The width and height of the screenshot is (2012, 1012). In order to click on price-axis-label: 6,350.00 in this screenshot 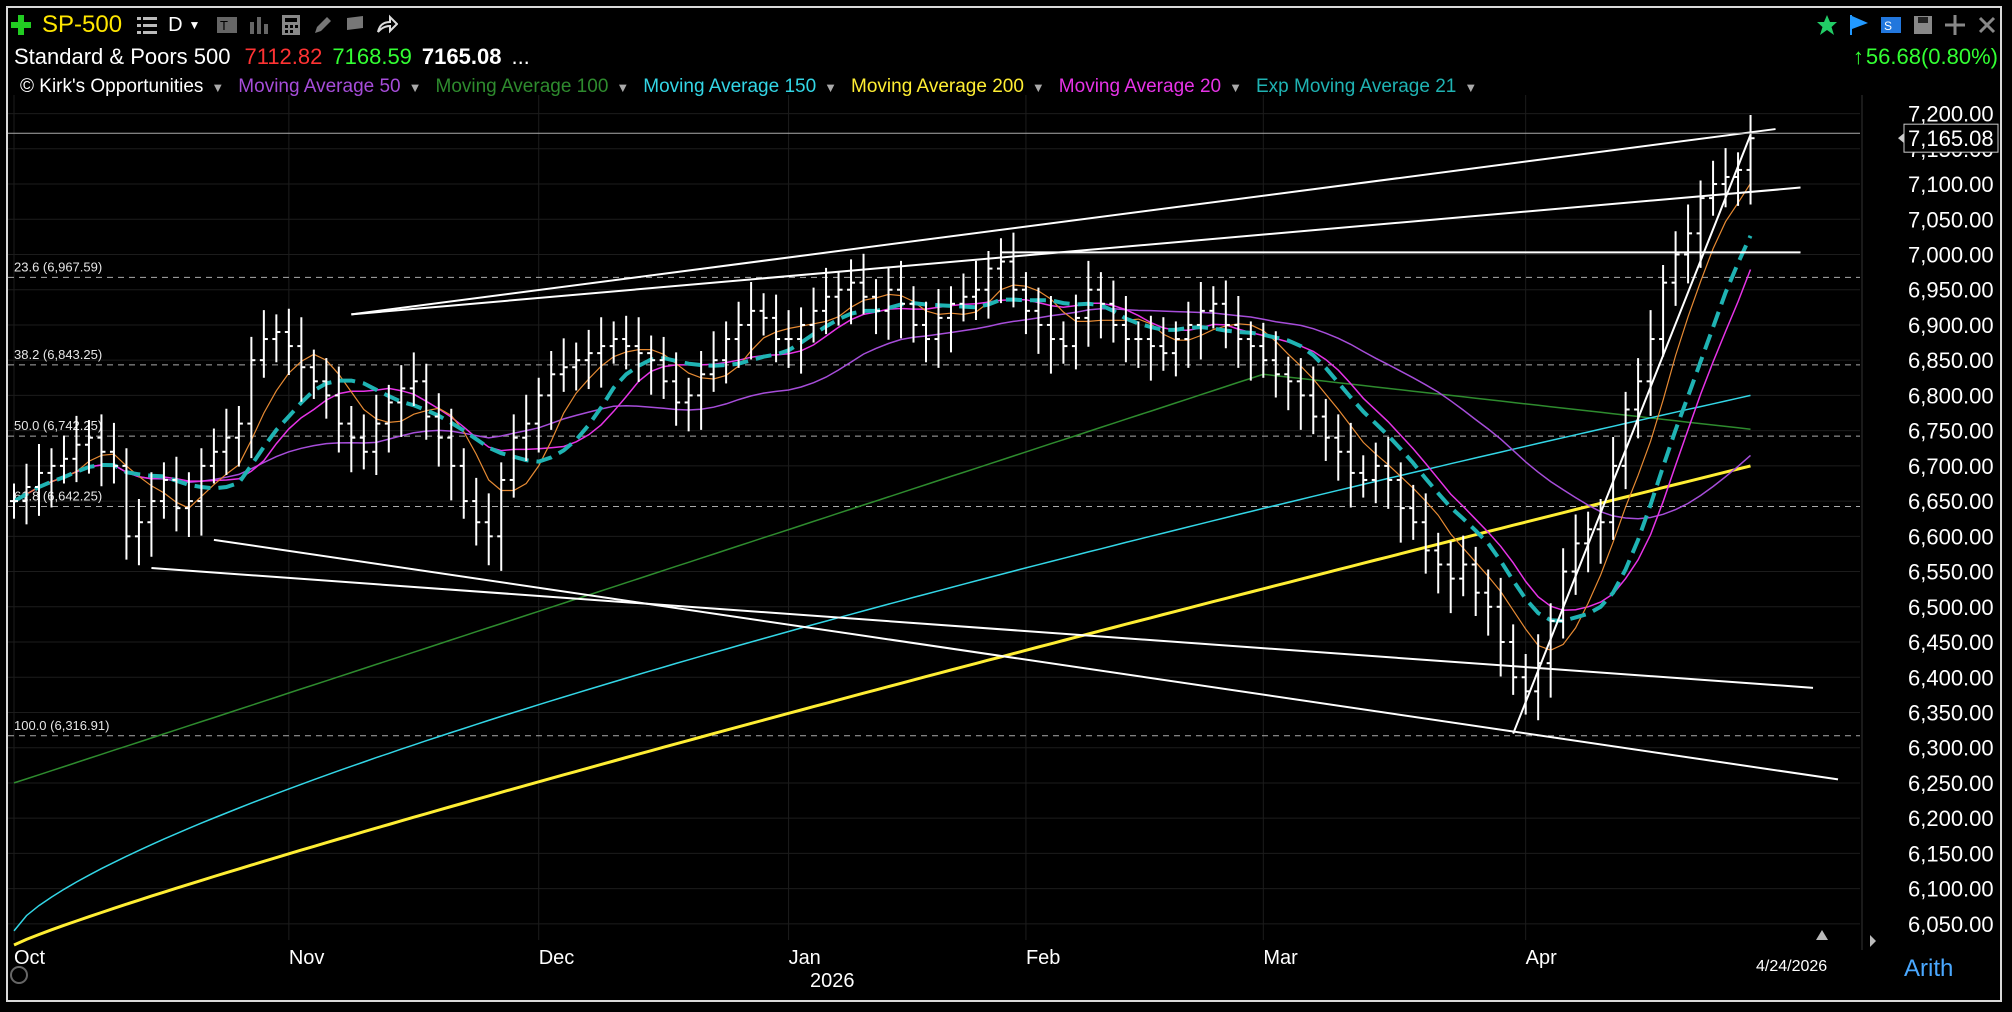, I will do `click(1951, 712)`.